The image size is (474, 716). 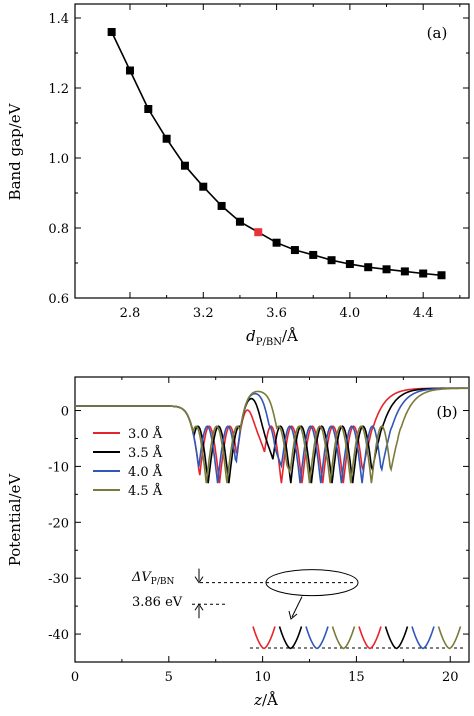 What do you see at coordinates (15, 151) in the screenshot?
I see `panel-a-y-axis-label: Band gap/eV` at bounding box center [15, 151].